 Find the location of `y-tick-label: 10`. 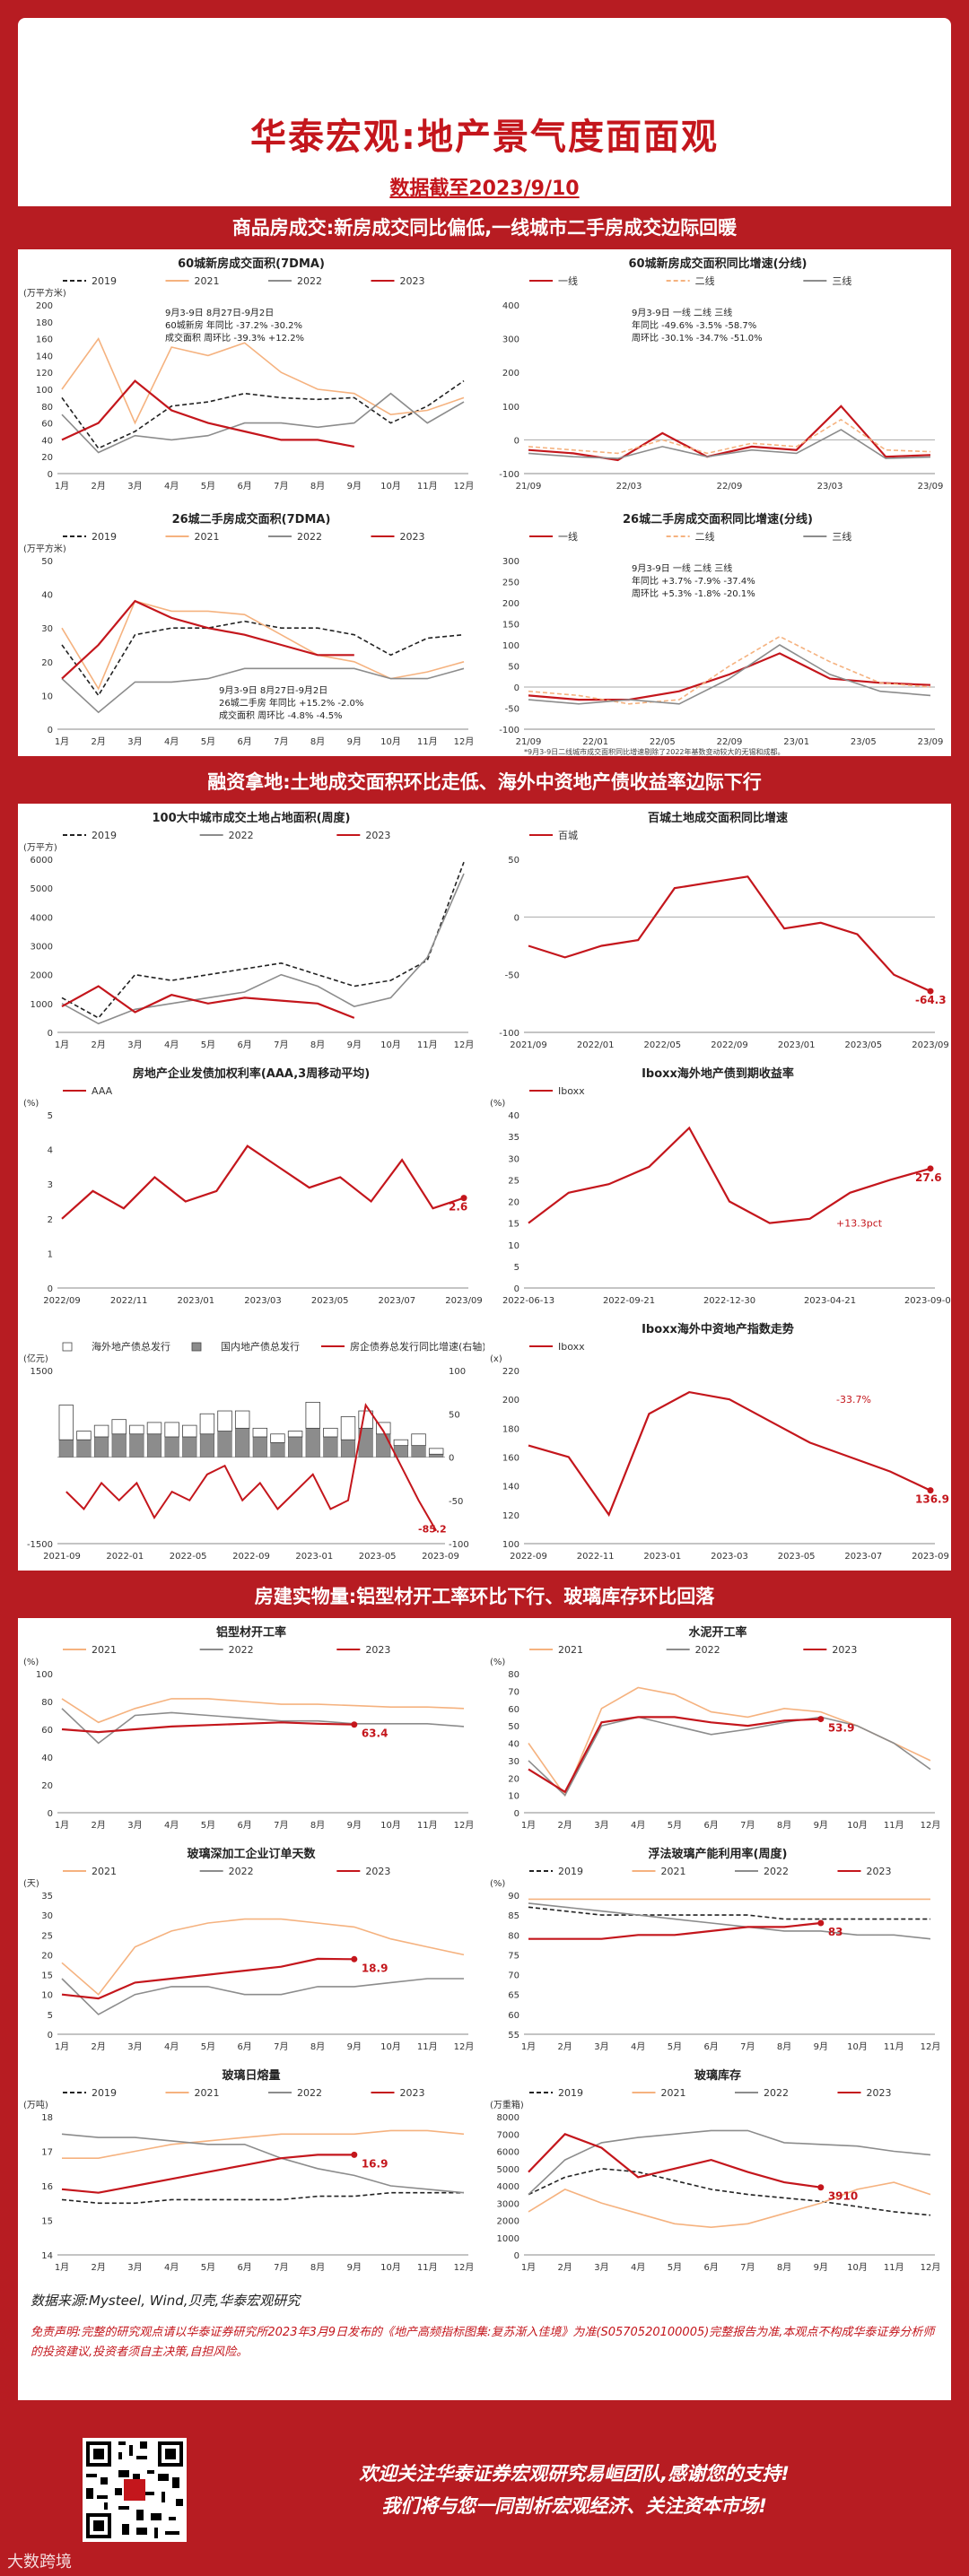

y-tick-label: 10 is located at coordinates (513, 1246).